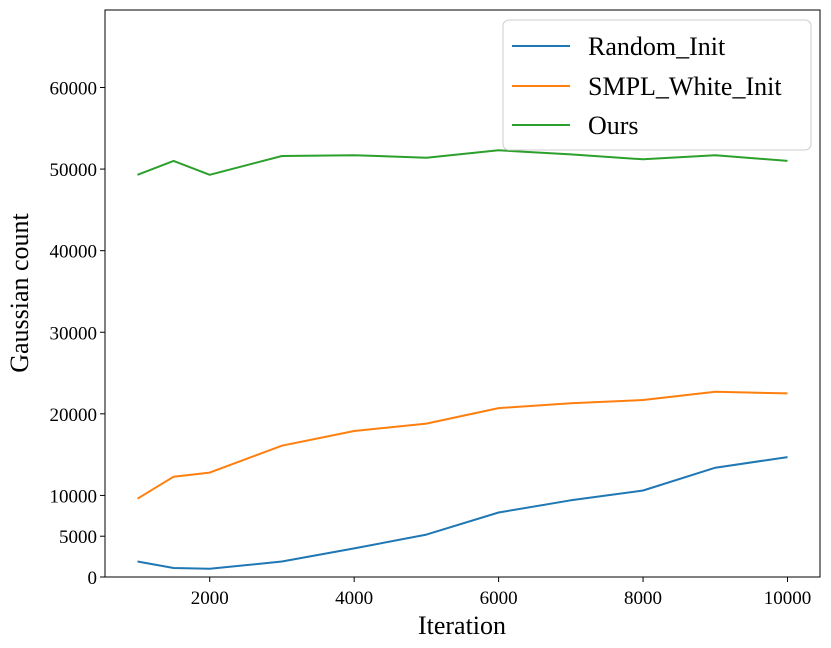 The image size is (831, 648). I want to click on x-tick-label: 10000, so click(788, 598).